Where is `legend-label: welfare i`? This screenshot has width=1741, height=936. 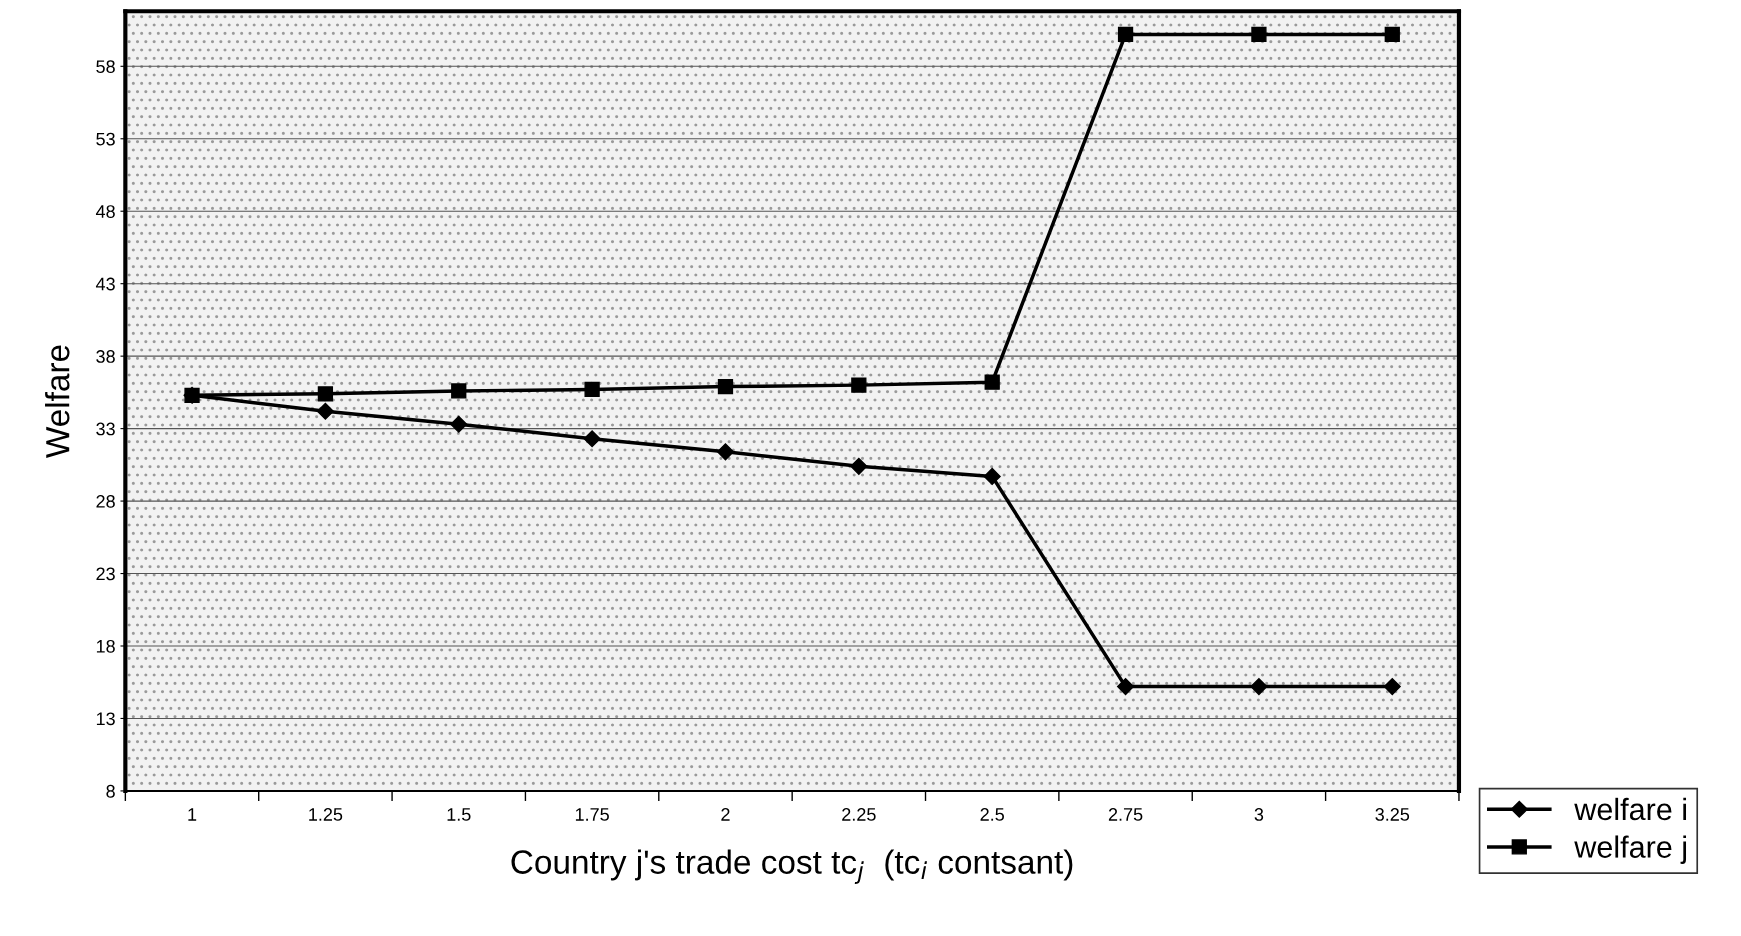
legend-label: welfare i is located at coordinates (1630, 809).